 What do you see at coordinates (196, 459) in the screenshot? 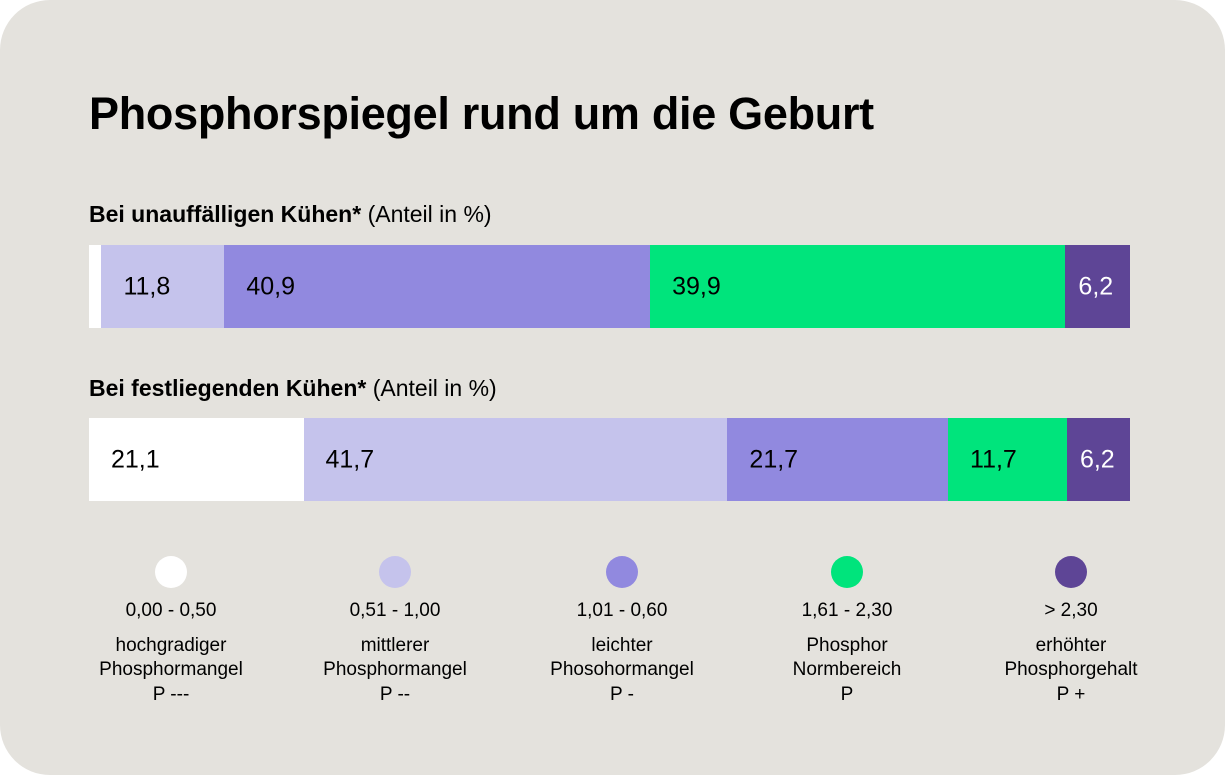
I see `bar-segment-1: 21,1` at bounding box center [196, 459].